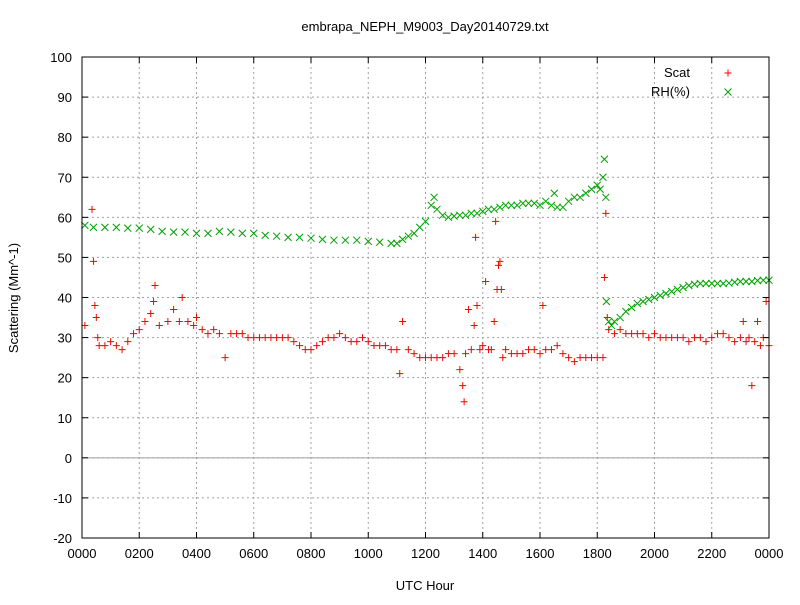 The width and height of the screenshot is (800, 605). I want to click on x-tick-label: 1800, so click(597, 553).